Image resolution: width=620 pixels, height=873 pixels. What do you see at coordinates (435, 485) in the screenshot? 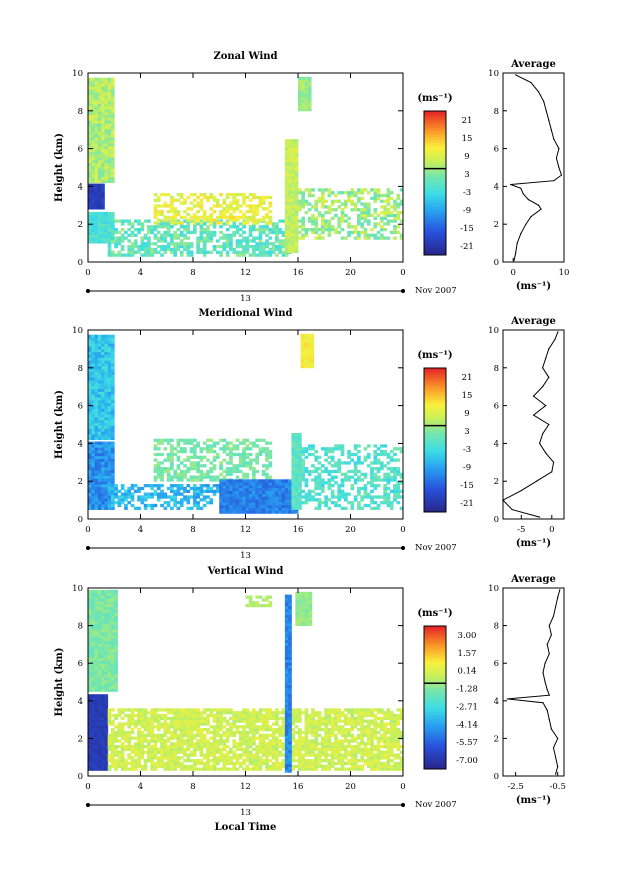
I see `colorbar-segment` at bounding box center [435, 485].